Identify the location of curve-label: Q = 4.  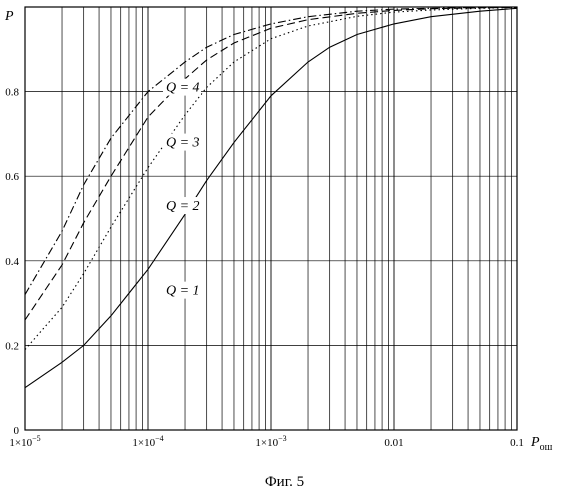
(183, 88).